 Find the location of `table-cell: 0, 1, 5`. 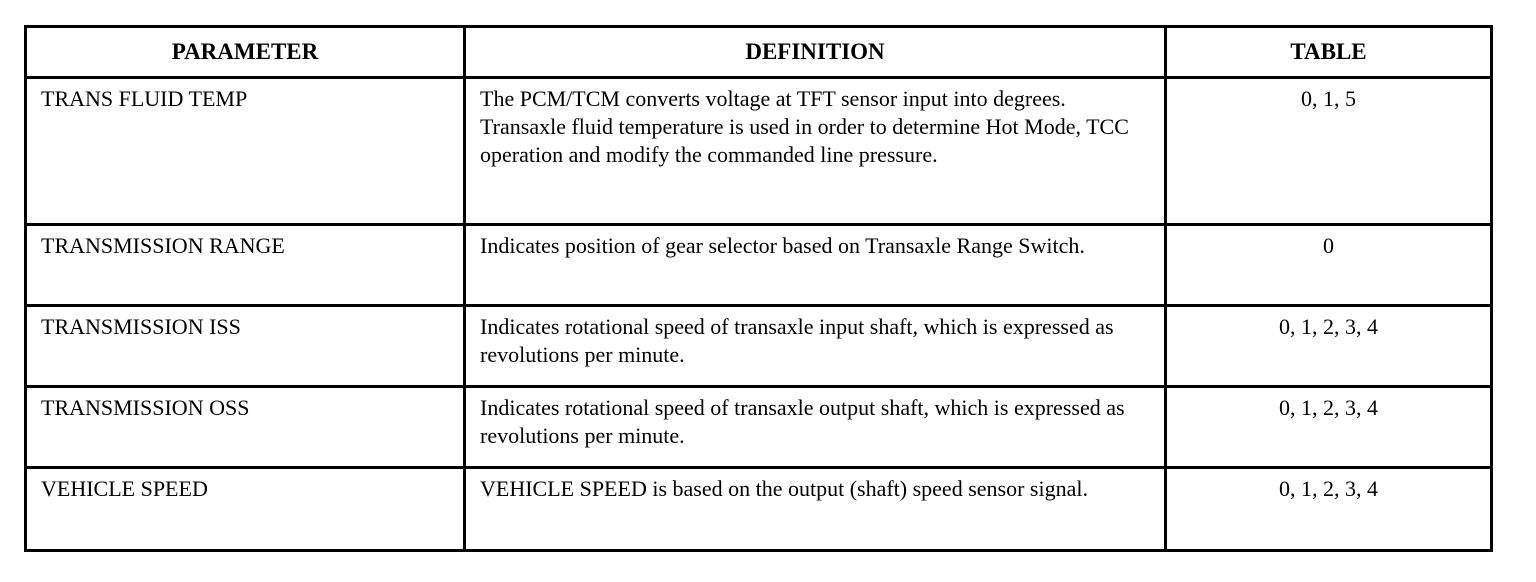

table-cell: 0, 1, 5 is located at coordinates (1328, 151).